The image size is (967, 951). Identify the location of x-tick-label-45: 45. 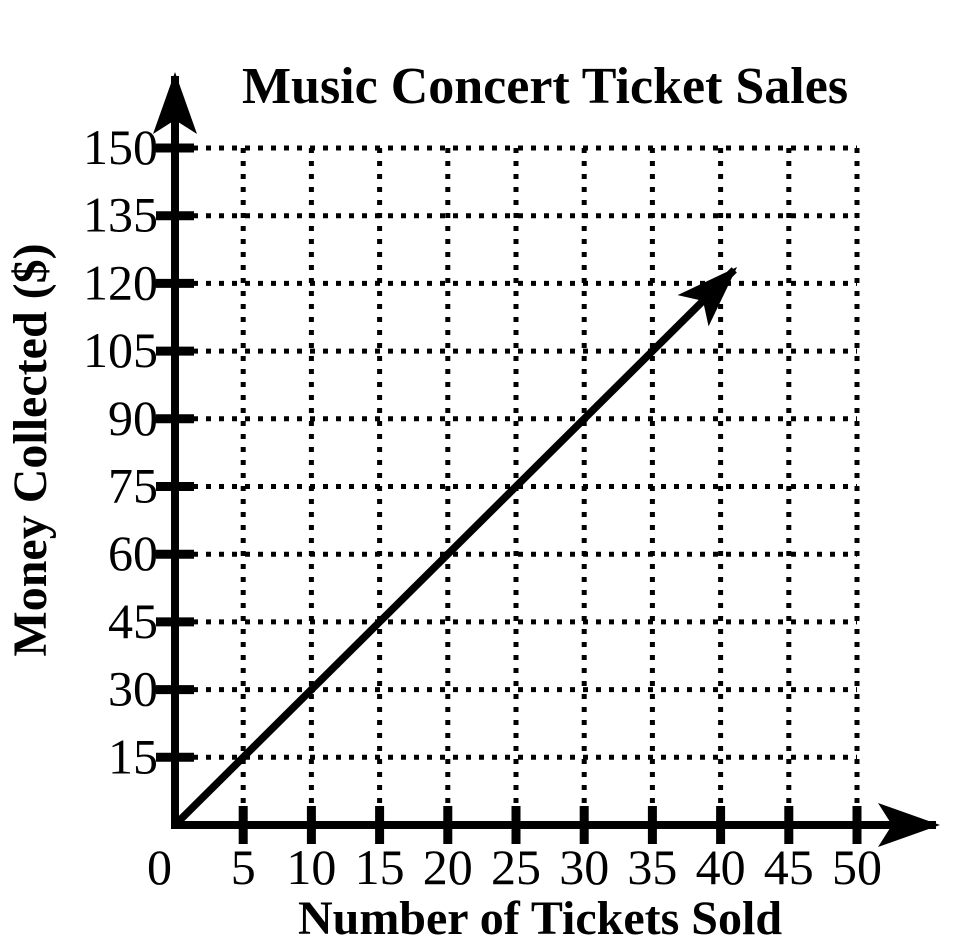
(789, 867).